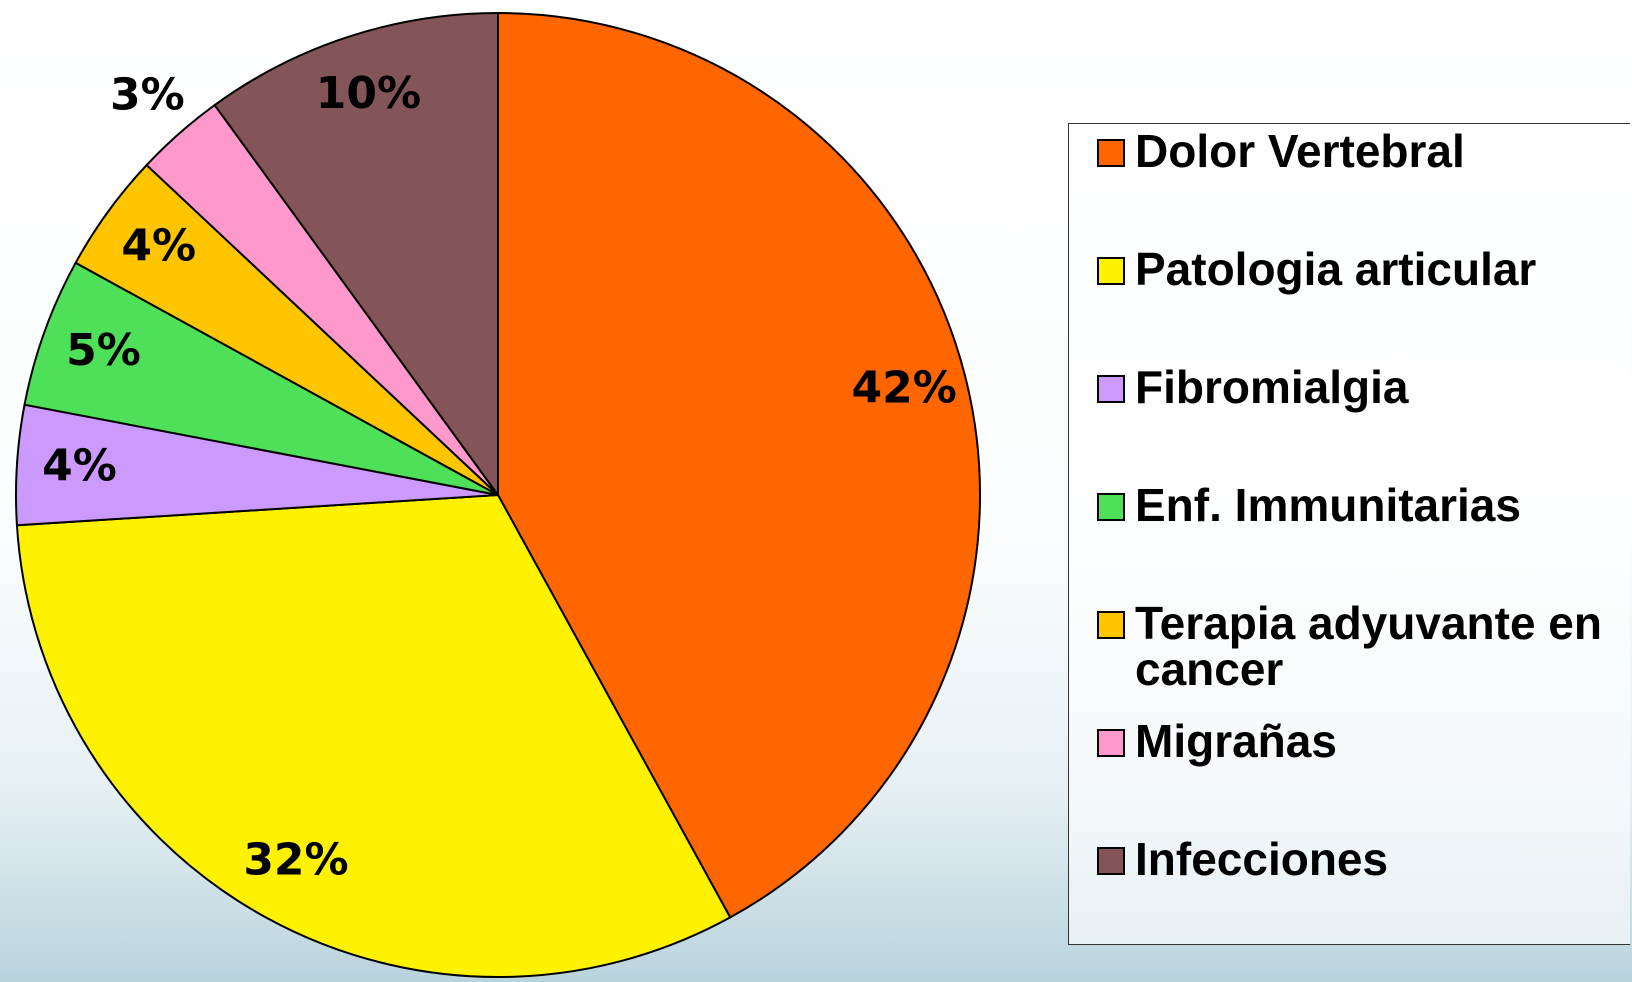  What do you see at coordinates (904, 388) in the screenshot?
I see `data-label: 42%` at bounding box center [904, 388].